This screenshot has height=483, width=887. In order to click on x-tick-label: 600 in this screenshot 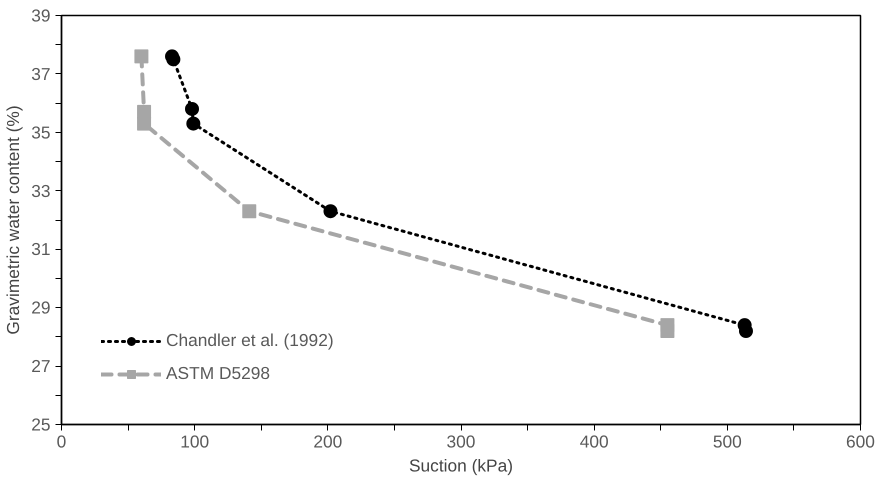, I will do `click(860, 442)`.